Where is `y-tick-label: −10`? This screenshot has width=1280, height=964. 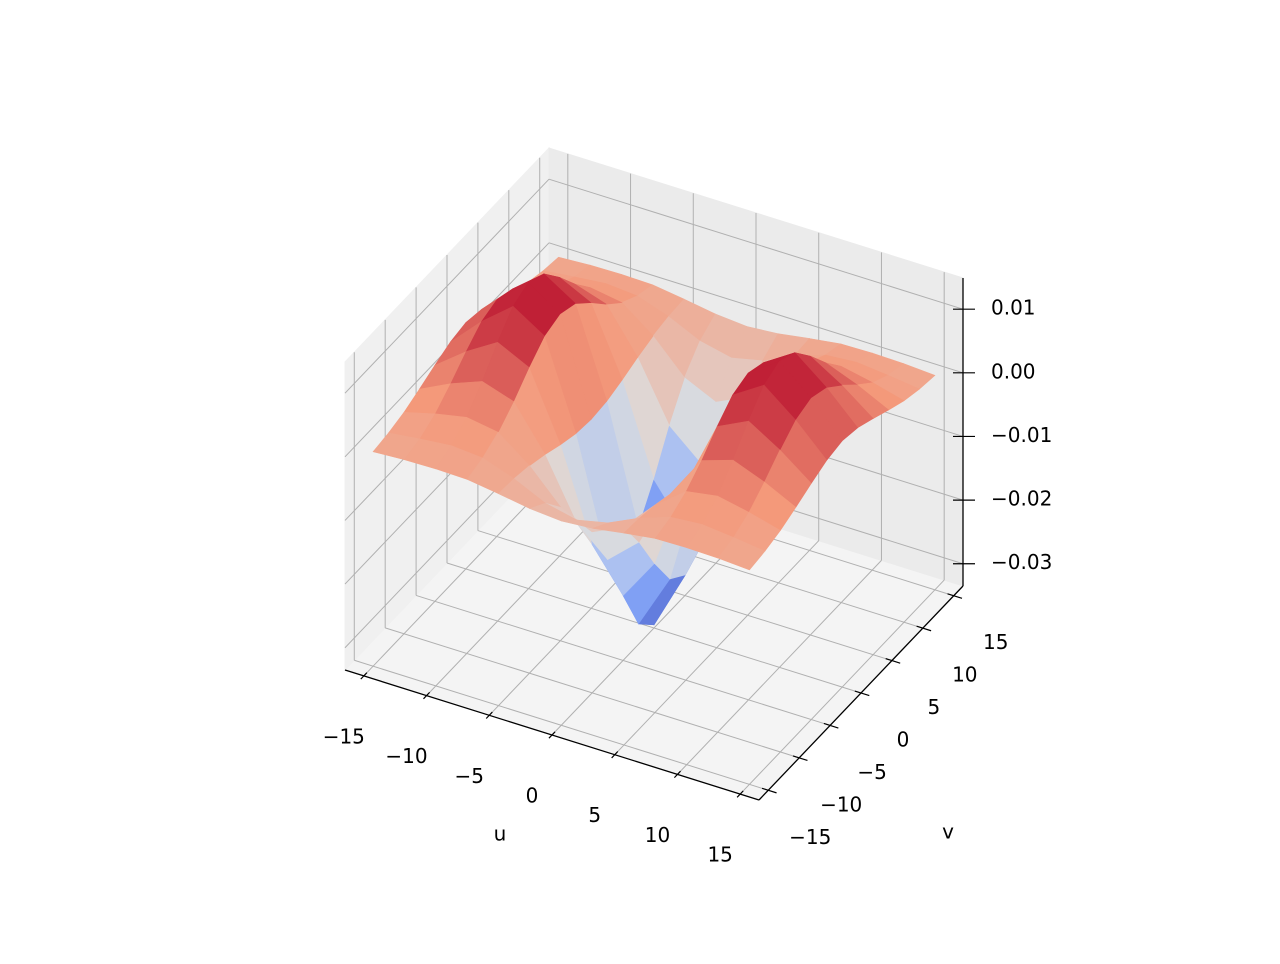
y-tick-label: −10 is located at coordinates (841, 804).